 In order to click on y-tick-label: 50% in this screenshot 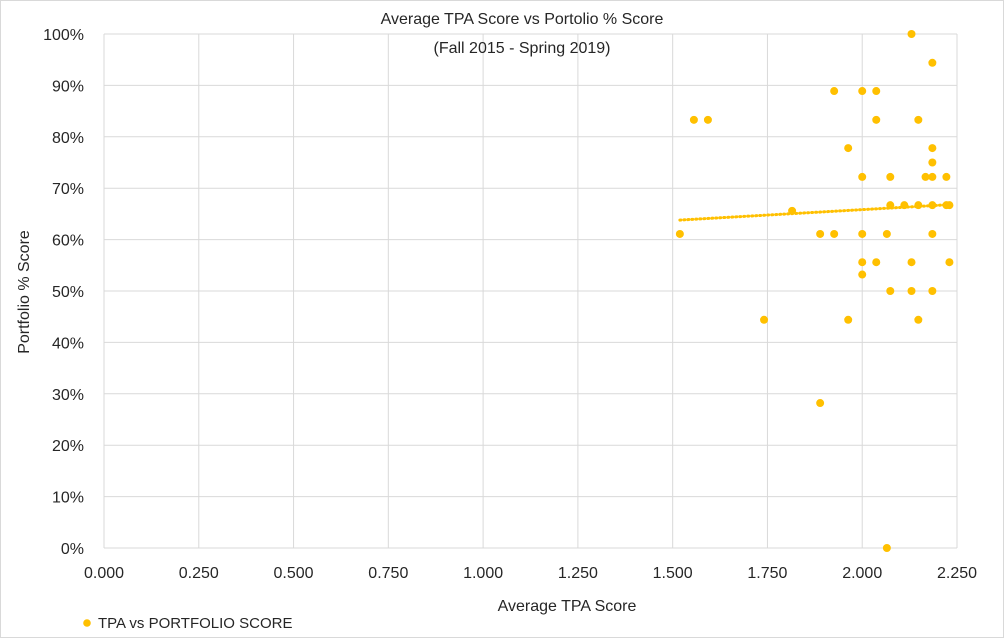, I will do `click(68, 292)`.